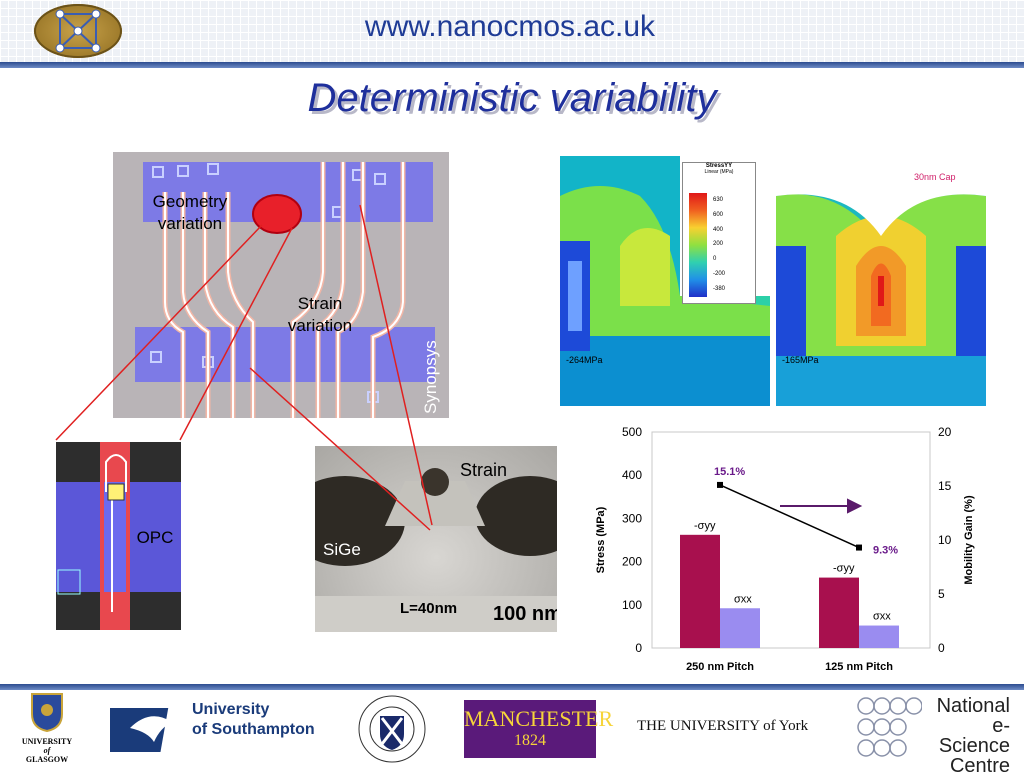 The width and height of the screenshot is (1024, 777). Describe the element at coordinates (320, 314) in the screenshot. I see `strain-variation-label: Strain variation` at that location.